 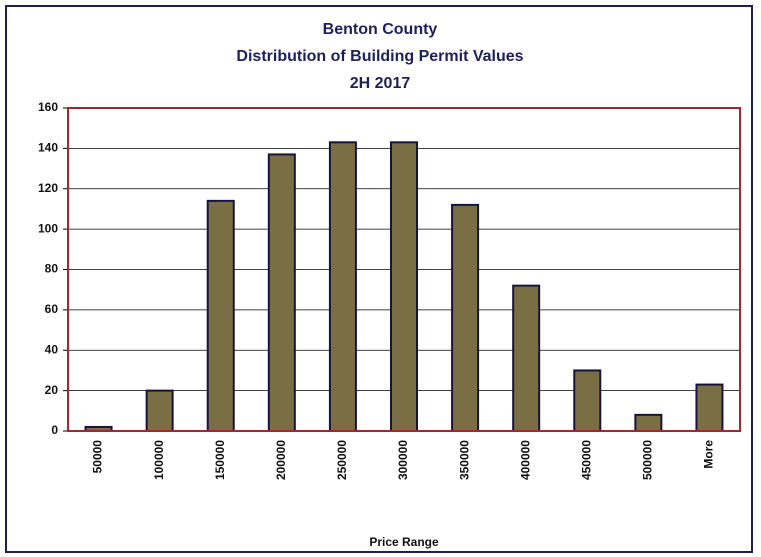 I want to click on x-tick-label: 400000, so click(x=525, y=460).